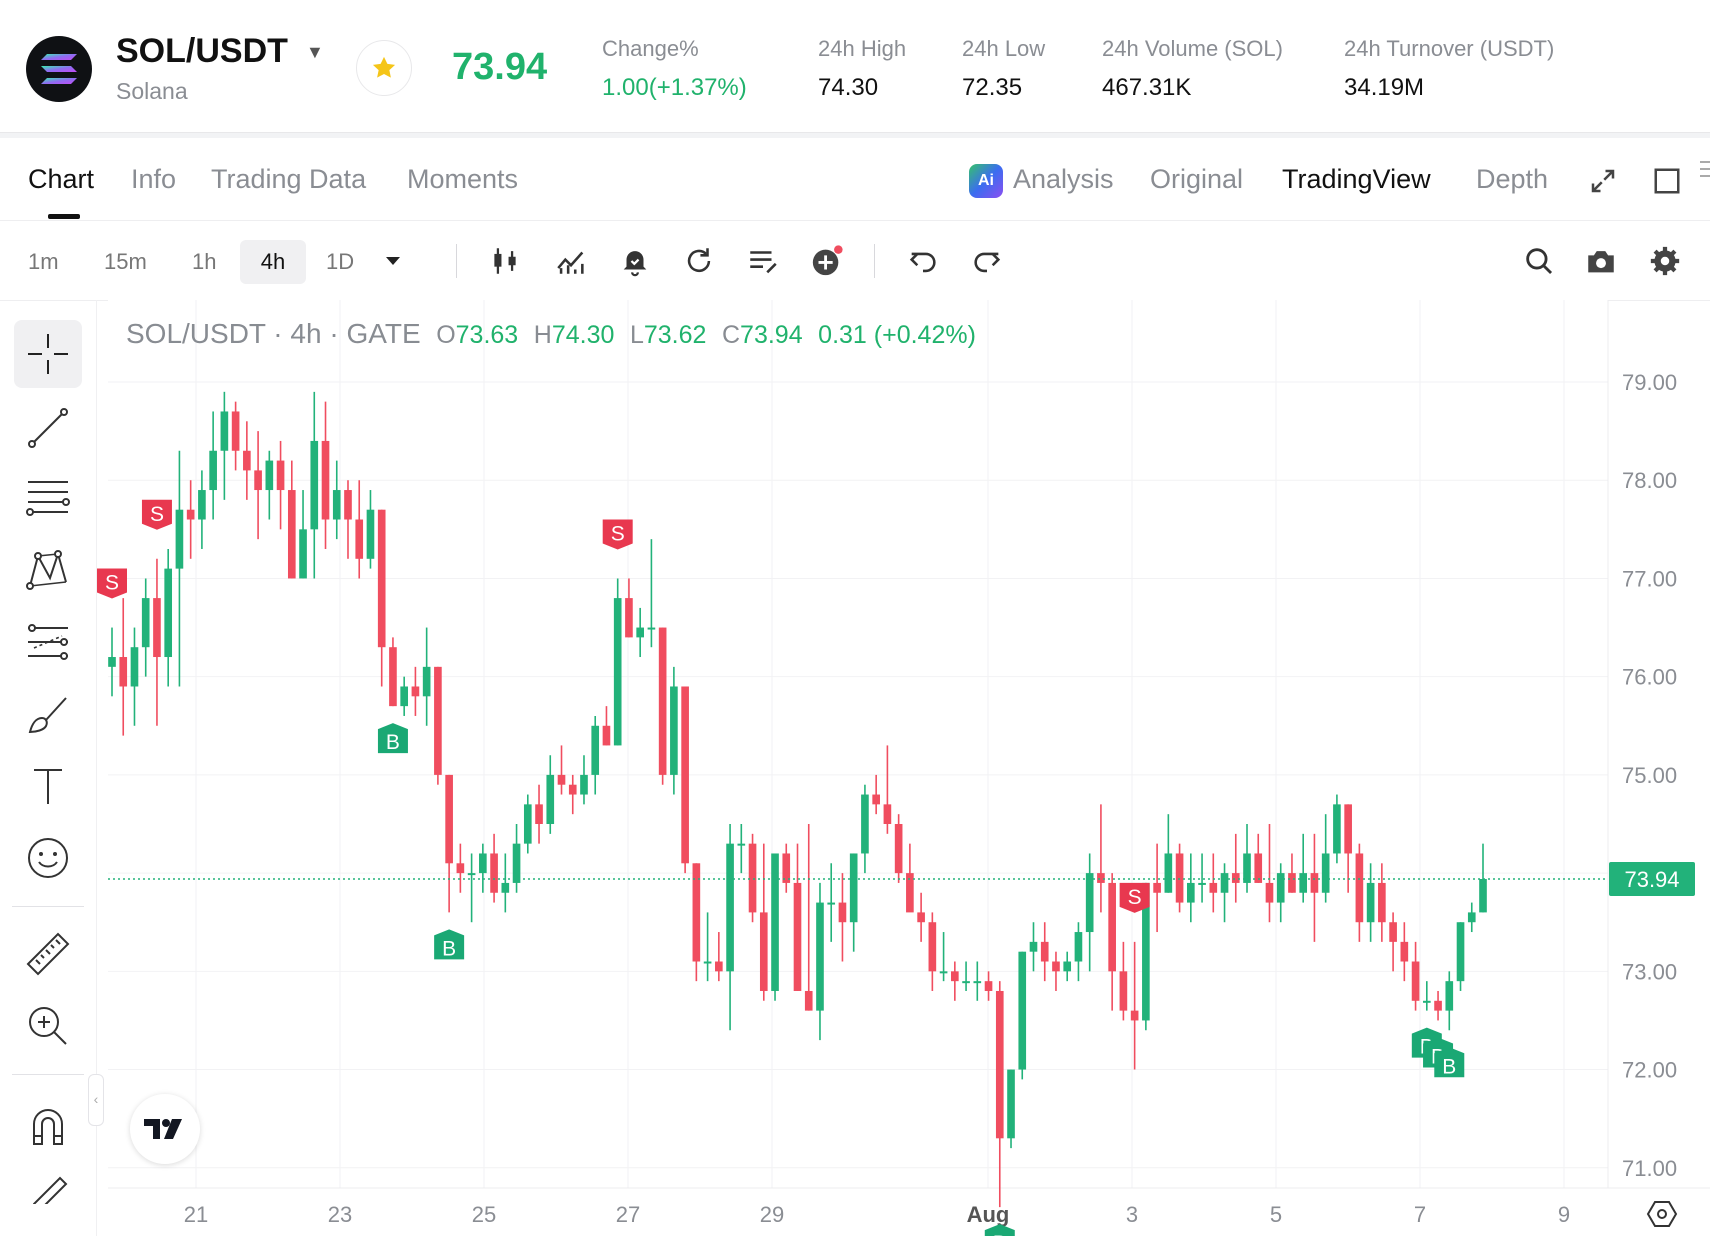 This screenshot has height=1236, width=1710. What do you see at coordinates (1603, 181) in the screenshot?
I see `expand-icon` at bounding box center [1603, 181].